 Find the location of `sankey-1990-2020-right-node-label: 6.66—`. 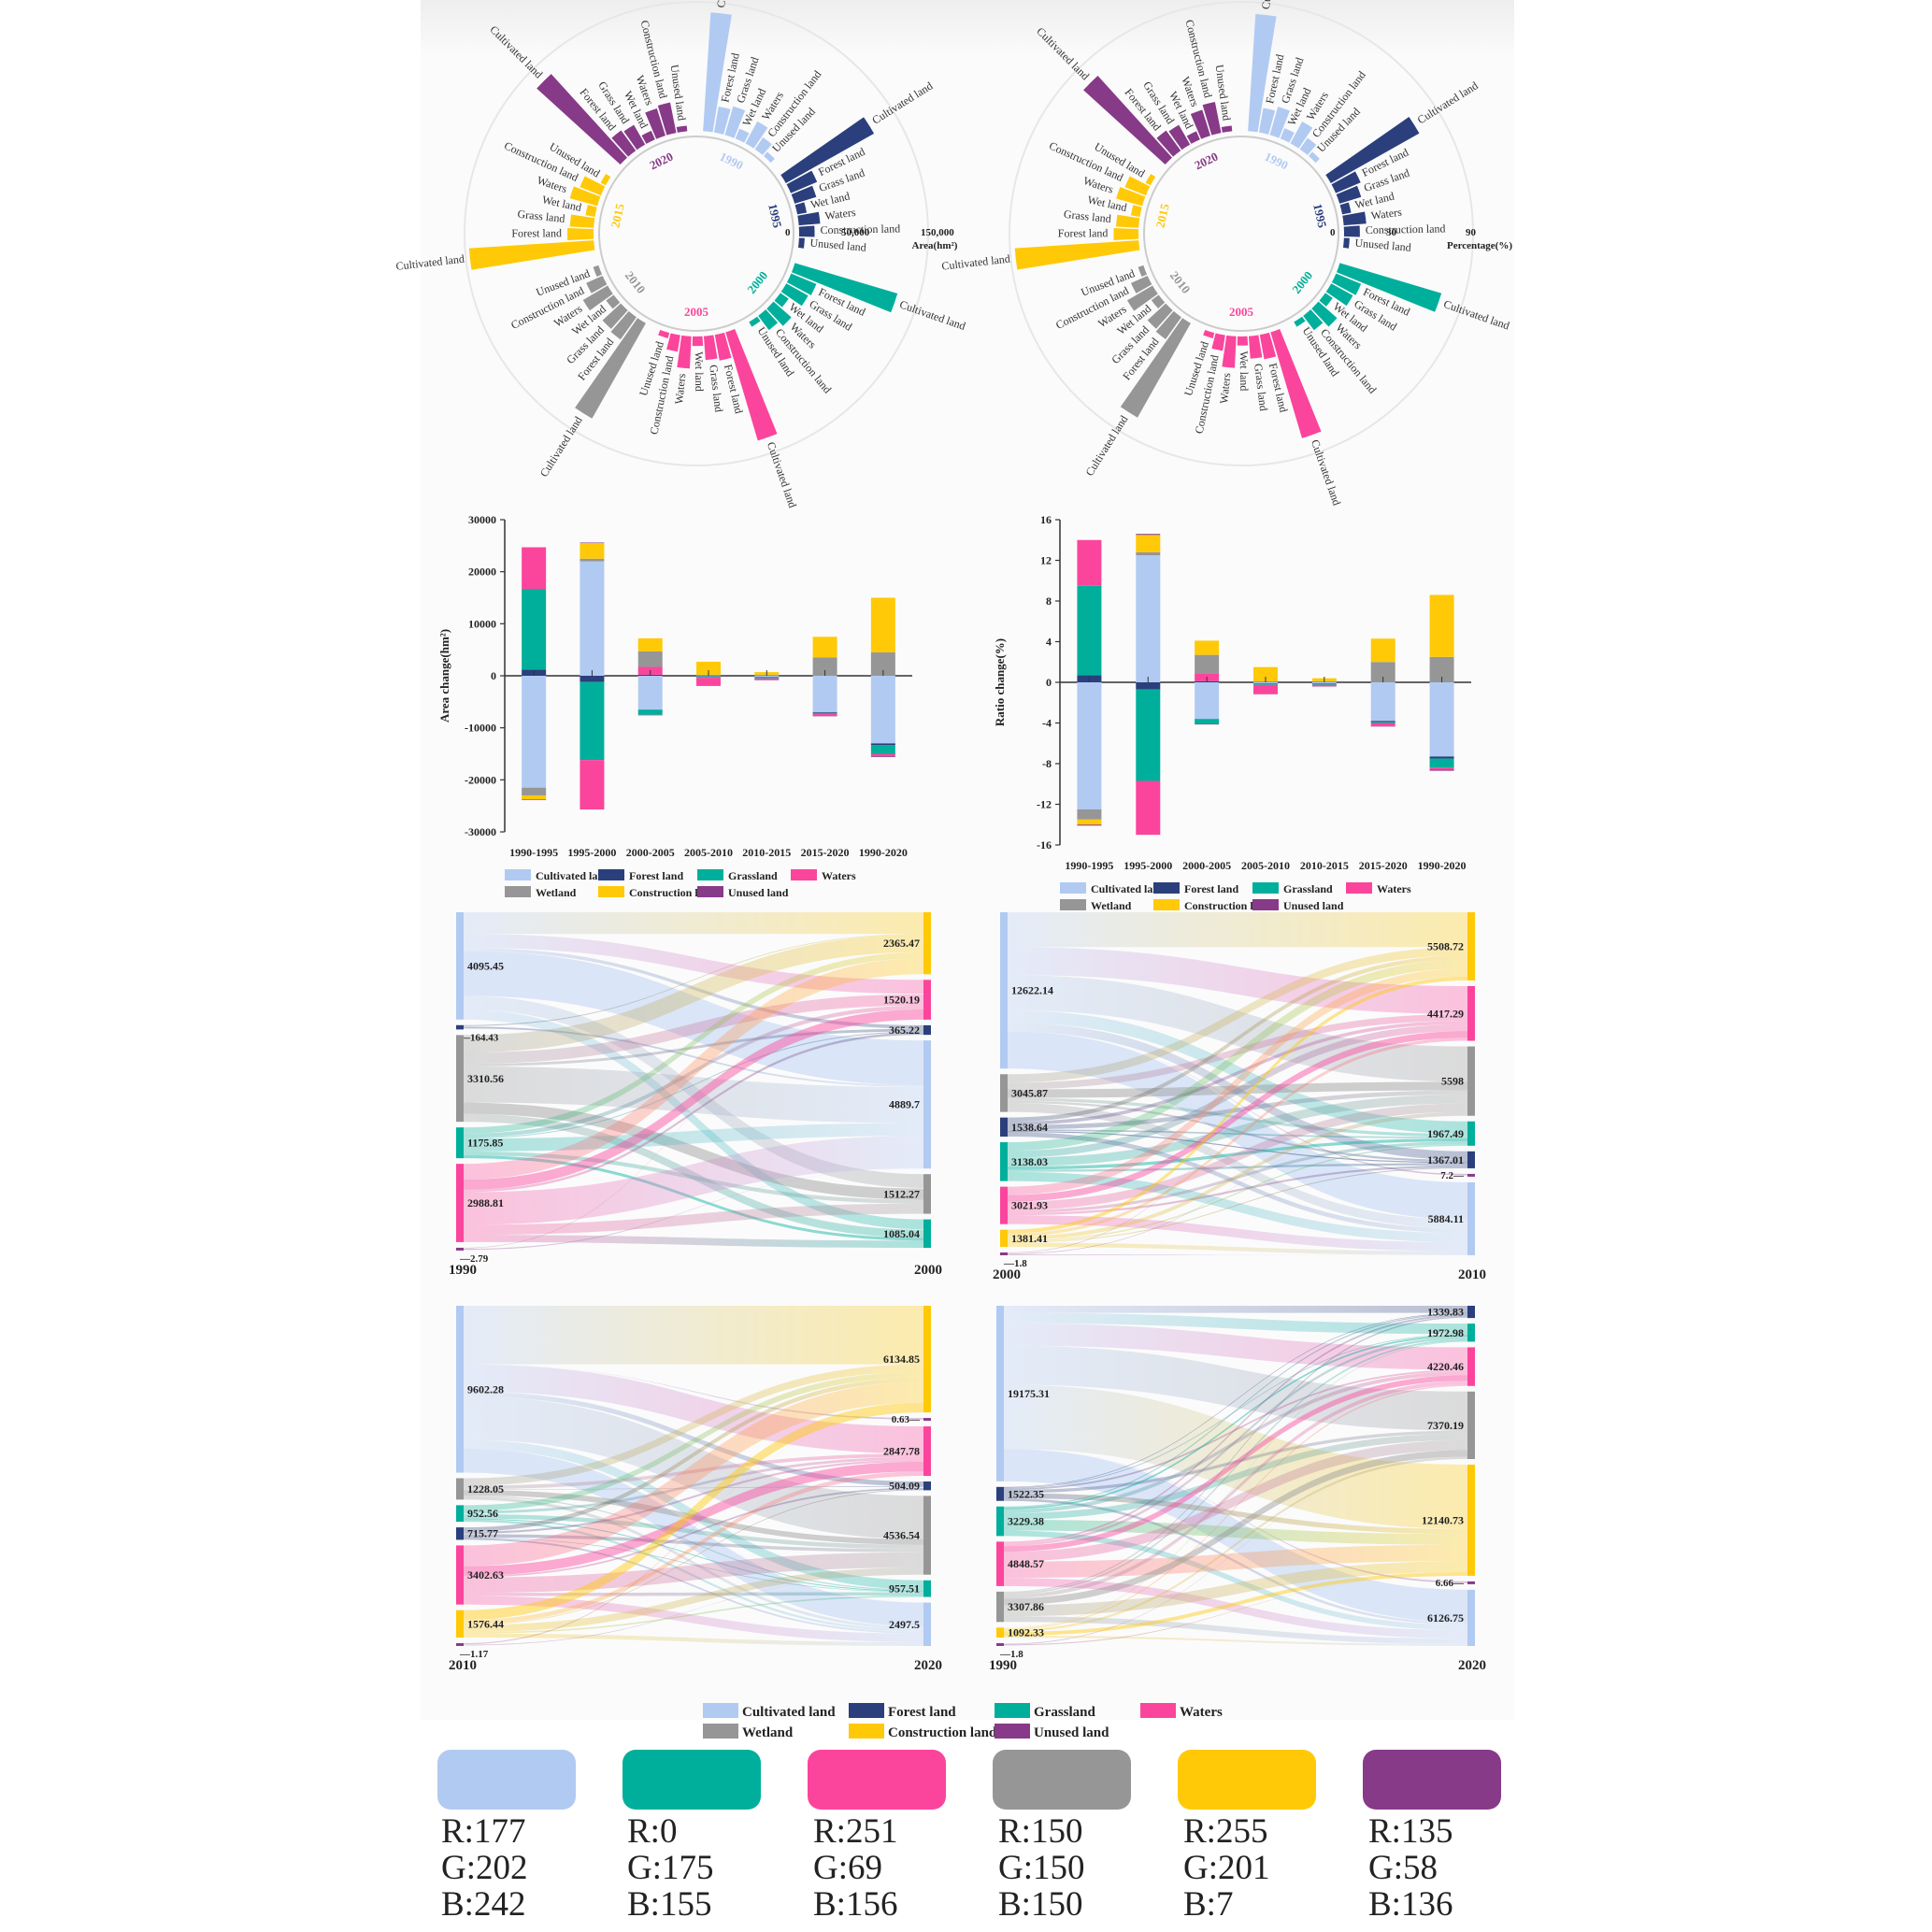

sankey-1990-2020-right-node-label: 6.66— is located at coordinates (1450, 1583).